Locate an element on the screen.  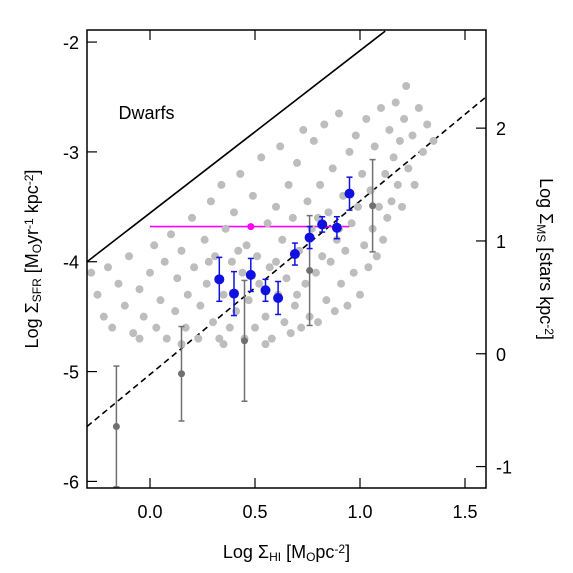
x-axis-label-part: O is located at coordinates (310, 557).